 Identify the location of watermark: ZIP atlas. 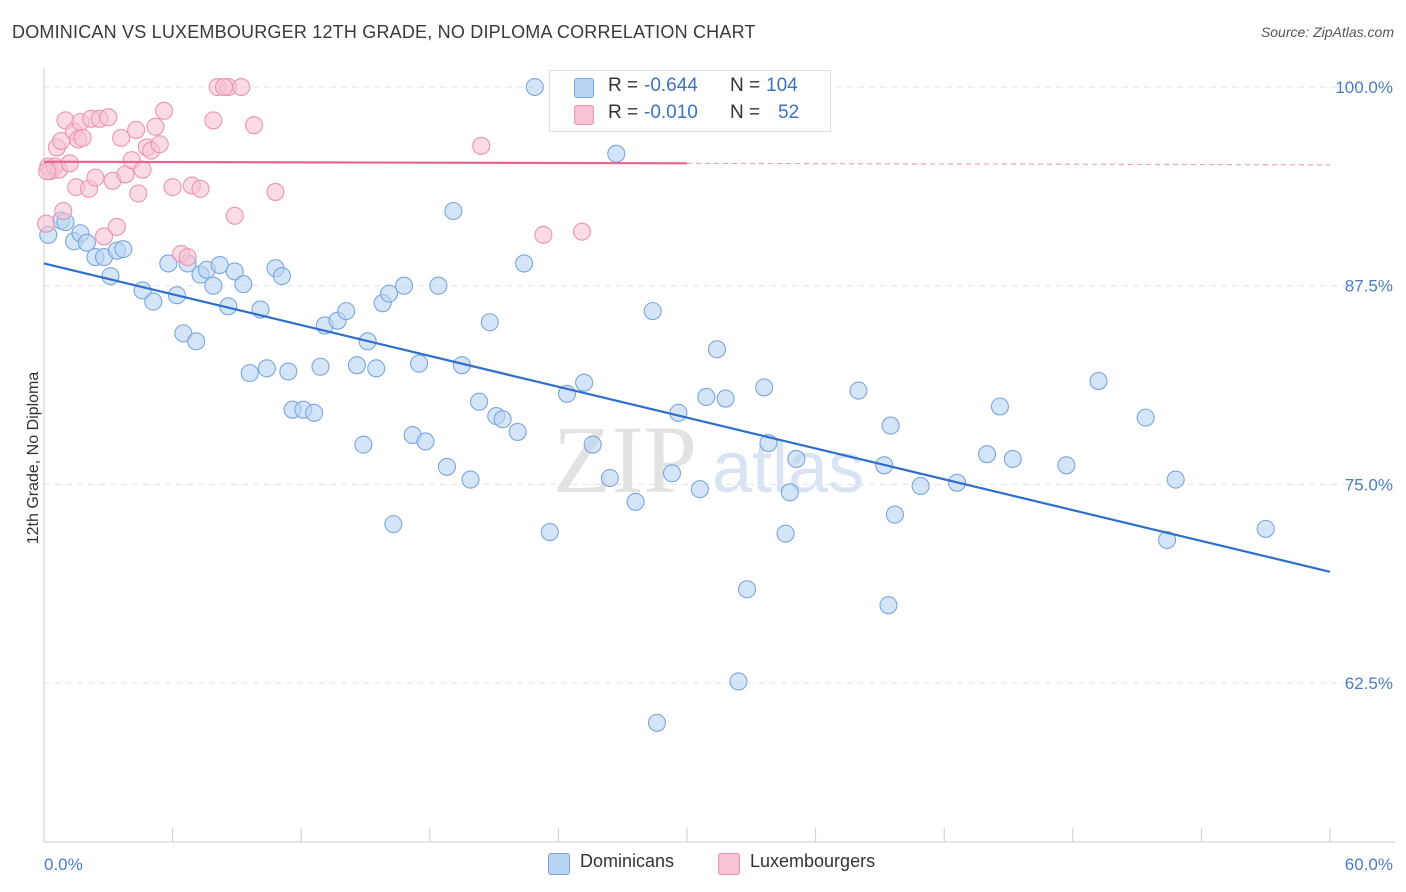
(708, 459).